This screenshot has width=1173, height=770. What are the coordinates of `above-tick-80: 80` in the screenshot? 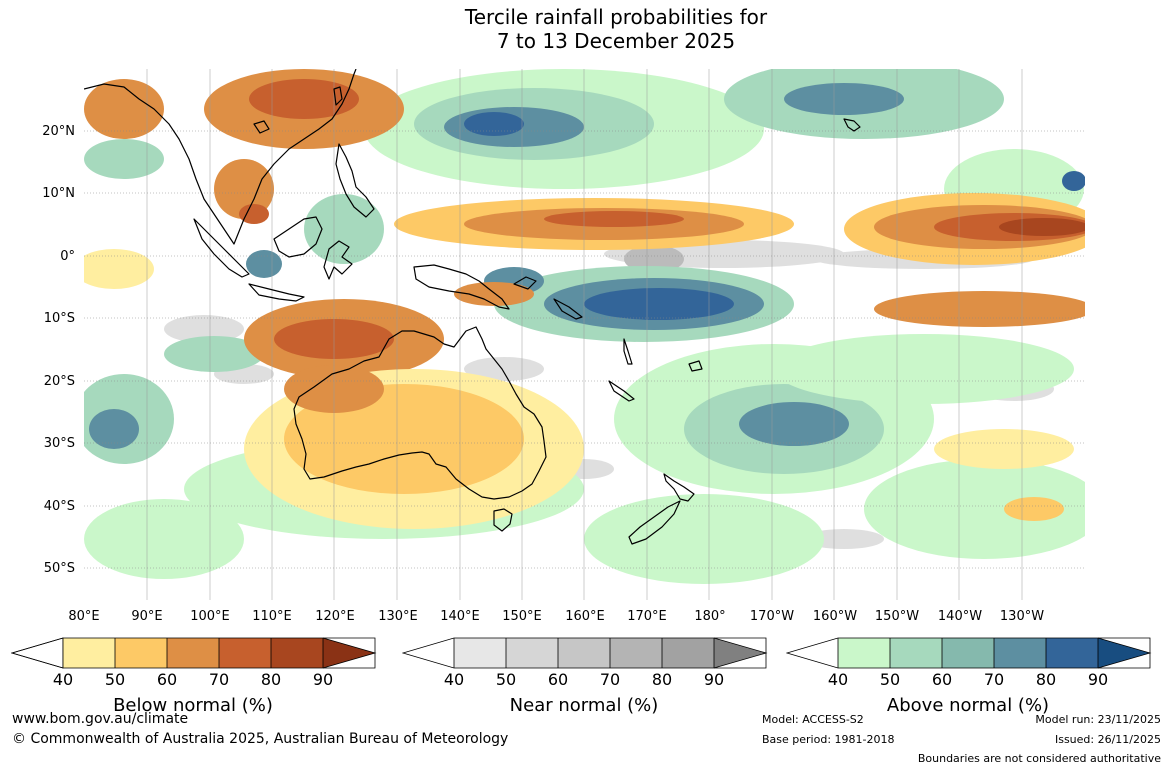 It's located at (1046, 679).